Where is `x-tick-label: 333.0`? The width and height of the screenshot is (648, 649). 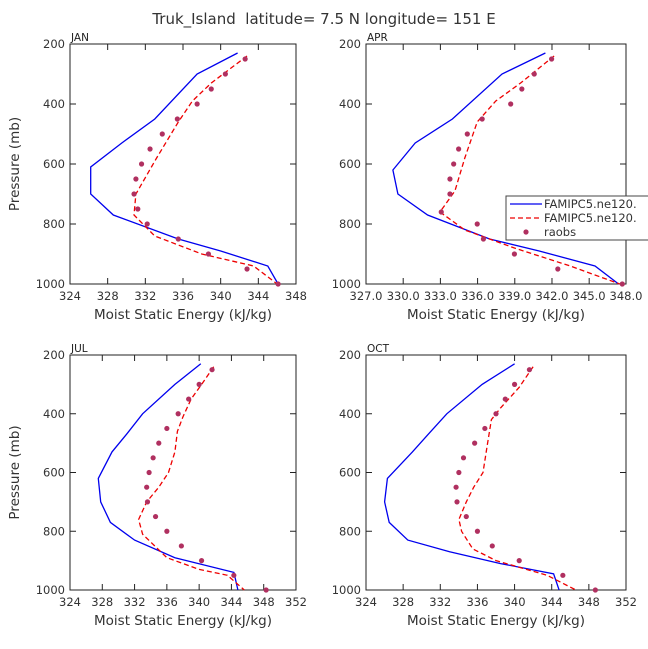
x-tick-label: 333.0 is located at coordinates (440, 296).